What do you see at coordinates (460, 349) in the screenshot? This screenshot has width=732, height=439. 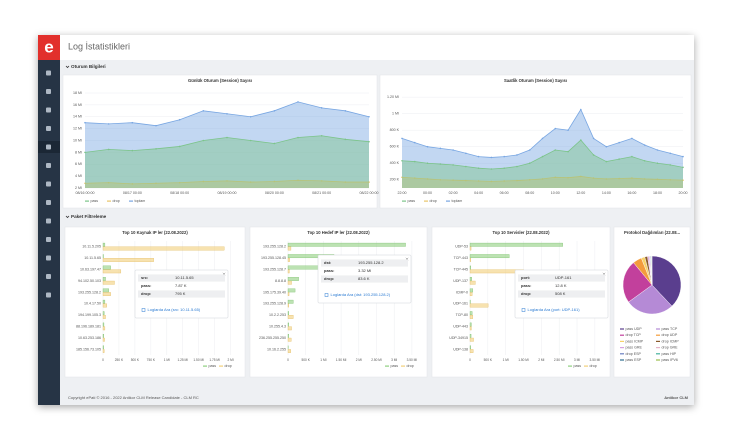 I see `y-tick-label: UDP-138` at bounding box center [460, 349].